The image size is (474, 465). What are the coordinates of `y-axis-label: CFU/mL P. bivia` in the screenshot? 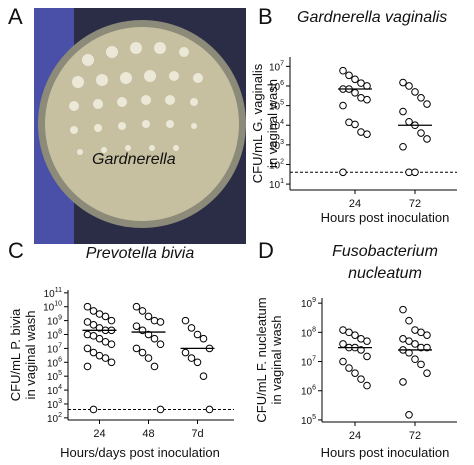 It's located at (15, 354).